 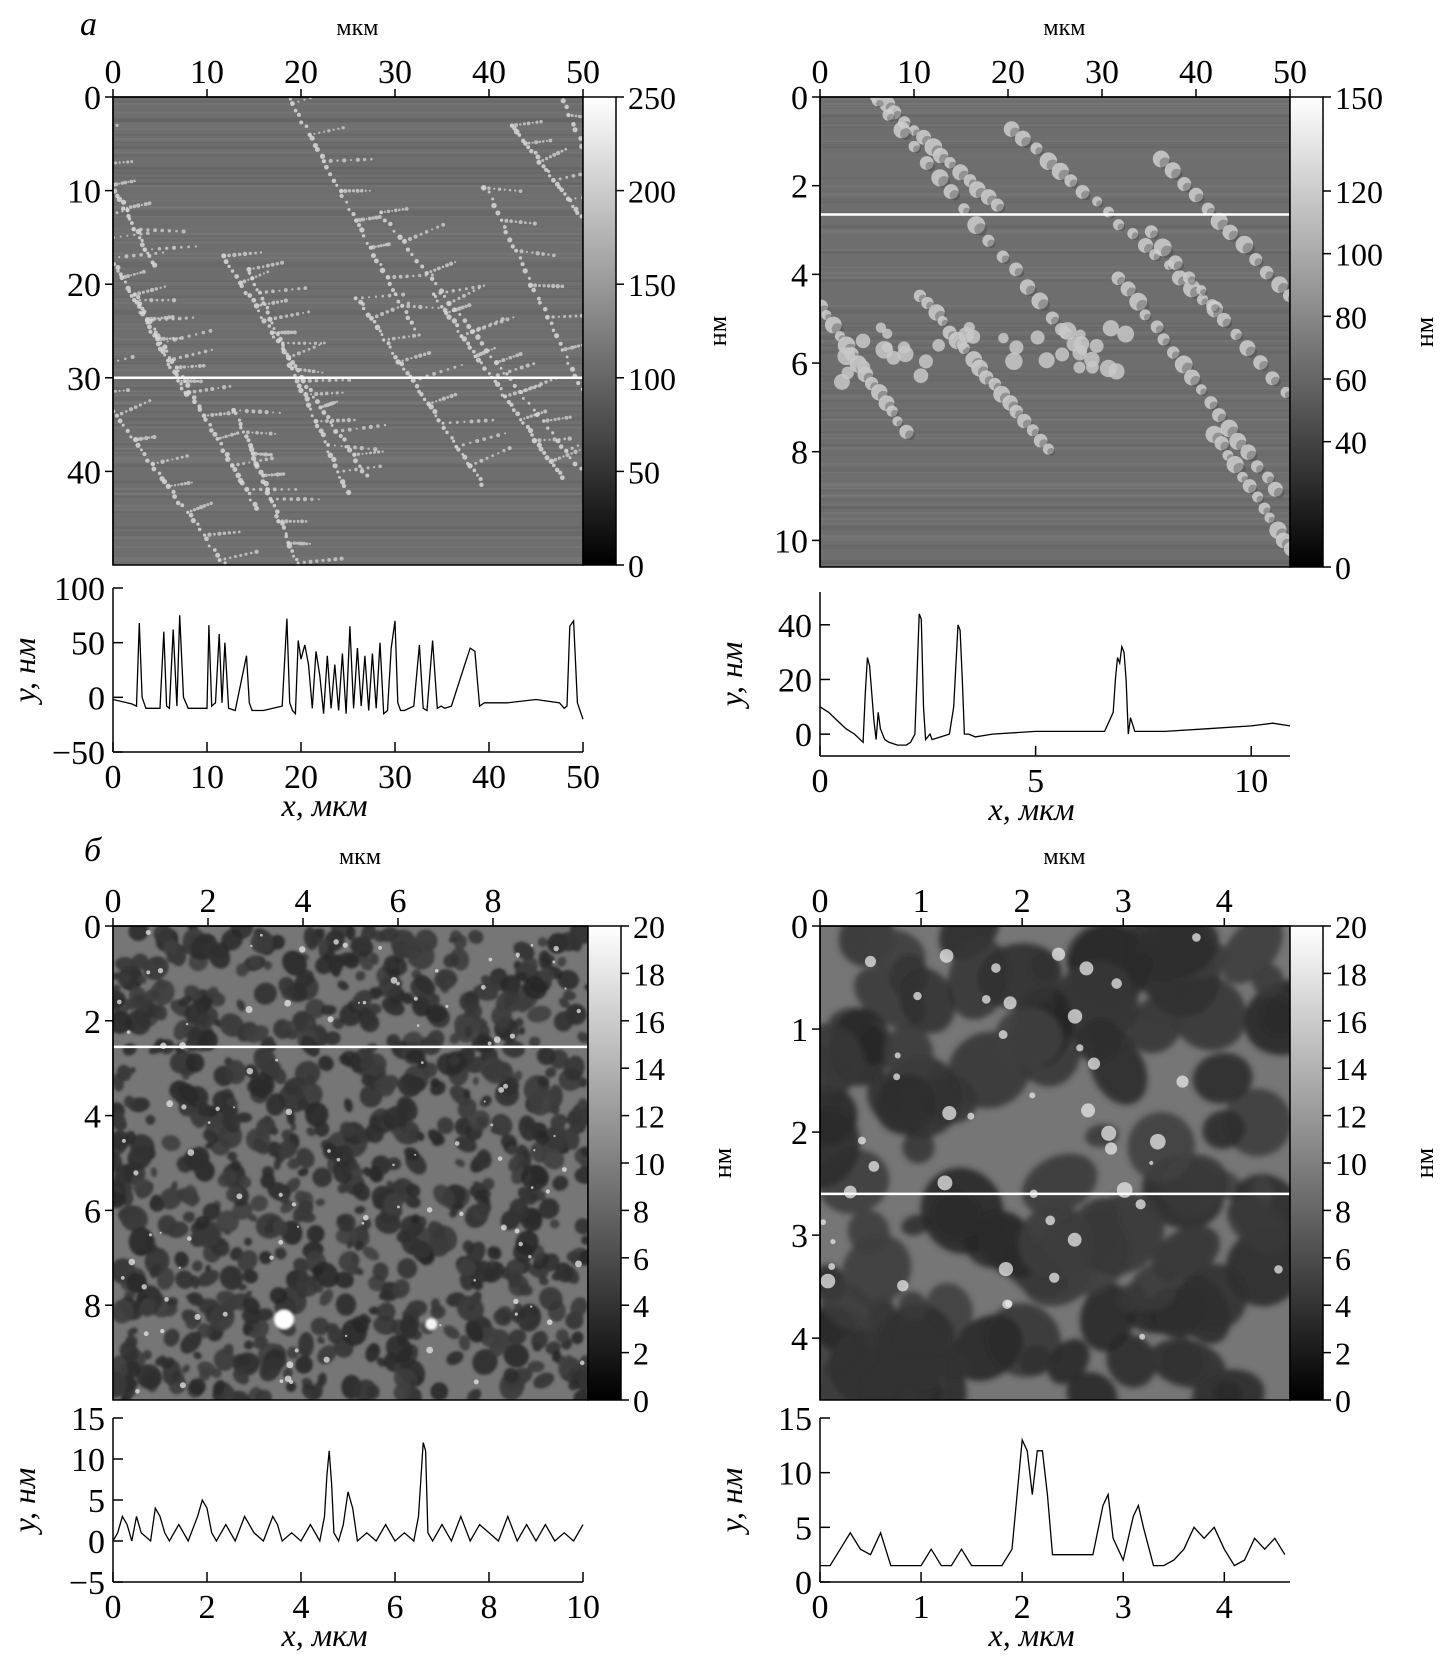 What do you see at coordinates (652, 285) in the screenshot?
I see `colorbar-tick-label: 150` at bounding box center [652, 285].